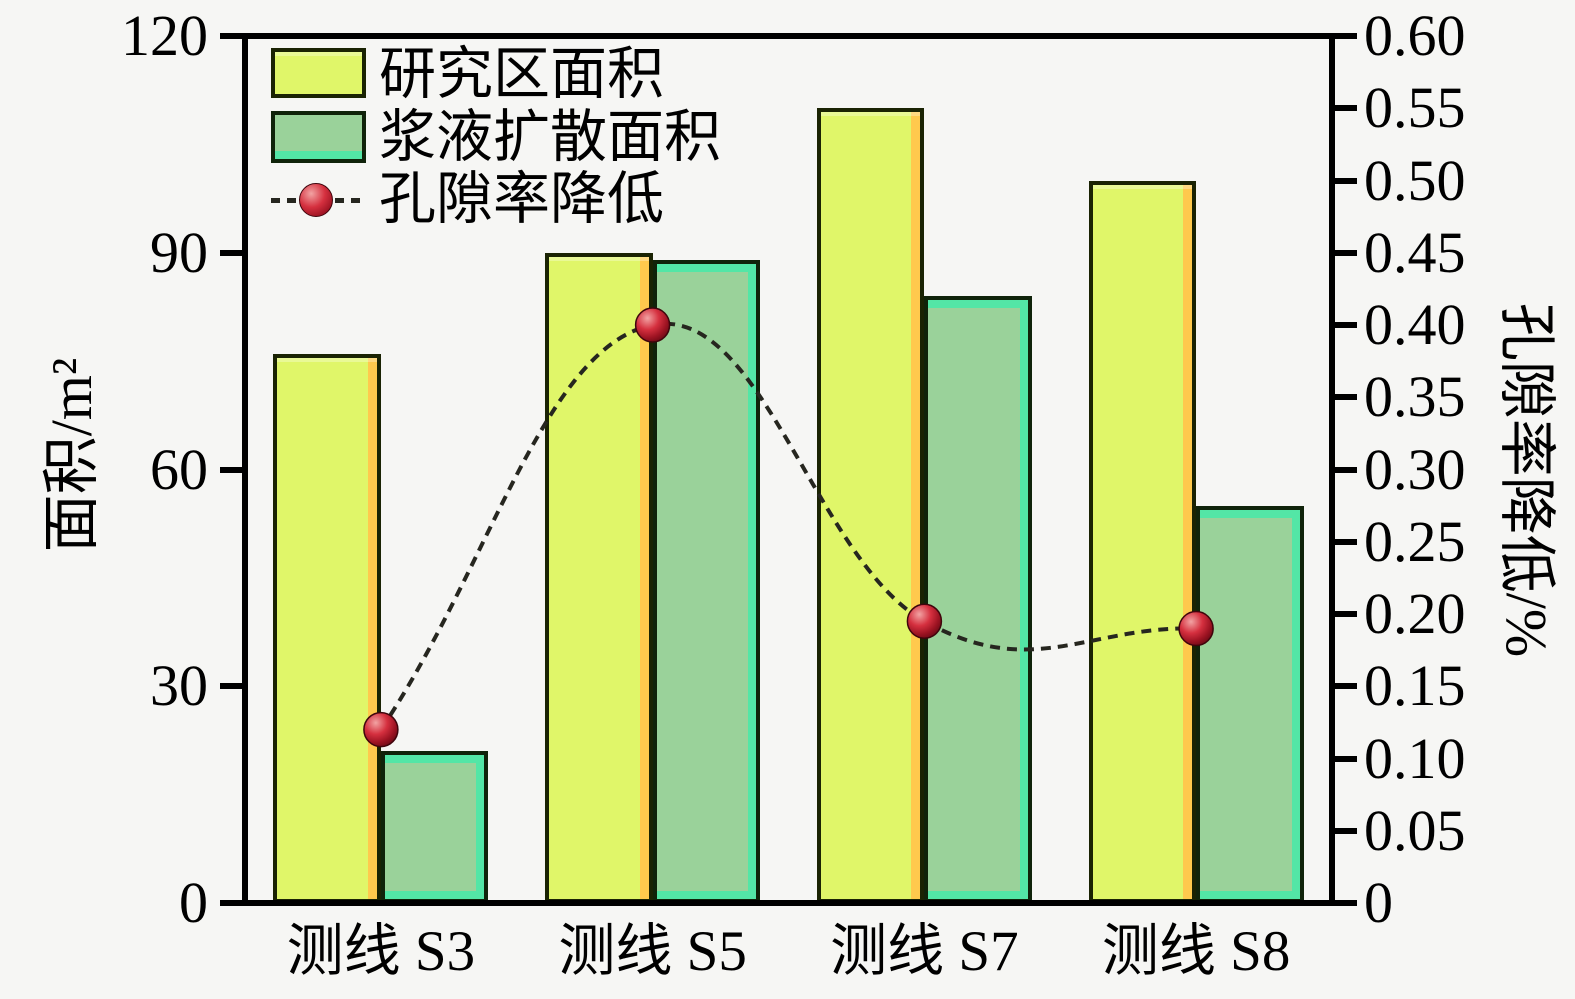 The width and height of the screenshot is (1575, 999). Describe the element at coordinates (1378, 902) in the screenshot. I see `right-axis-tick-label: 0` at that location.